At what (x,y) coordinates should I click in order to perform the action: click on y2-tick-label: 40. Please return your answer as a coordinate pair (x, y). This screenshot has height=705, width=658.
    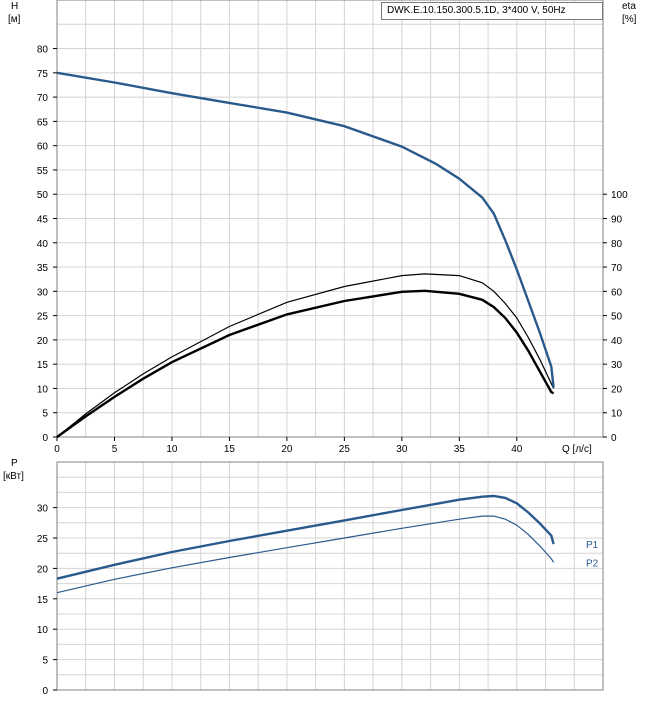
    Looking at the image, I should click on (617, 341).